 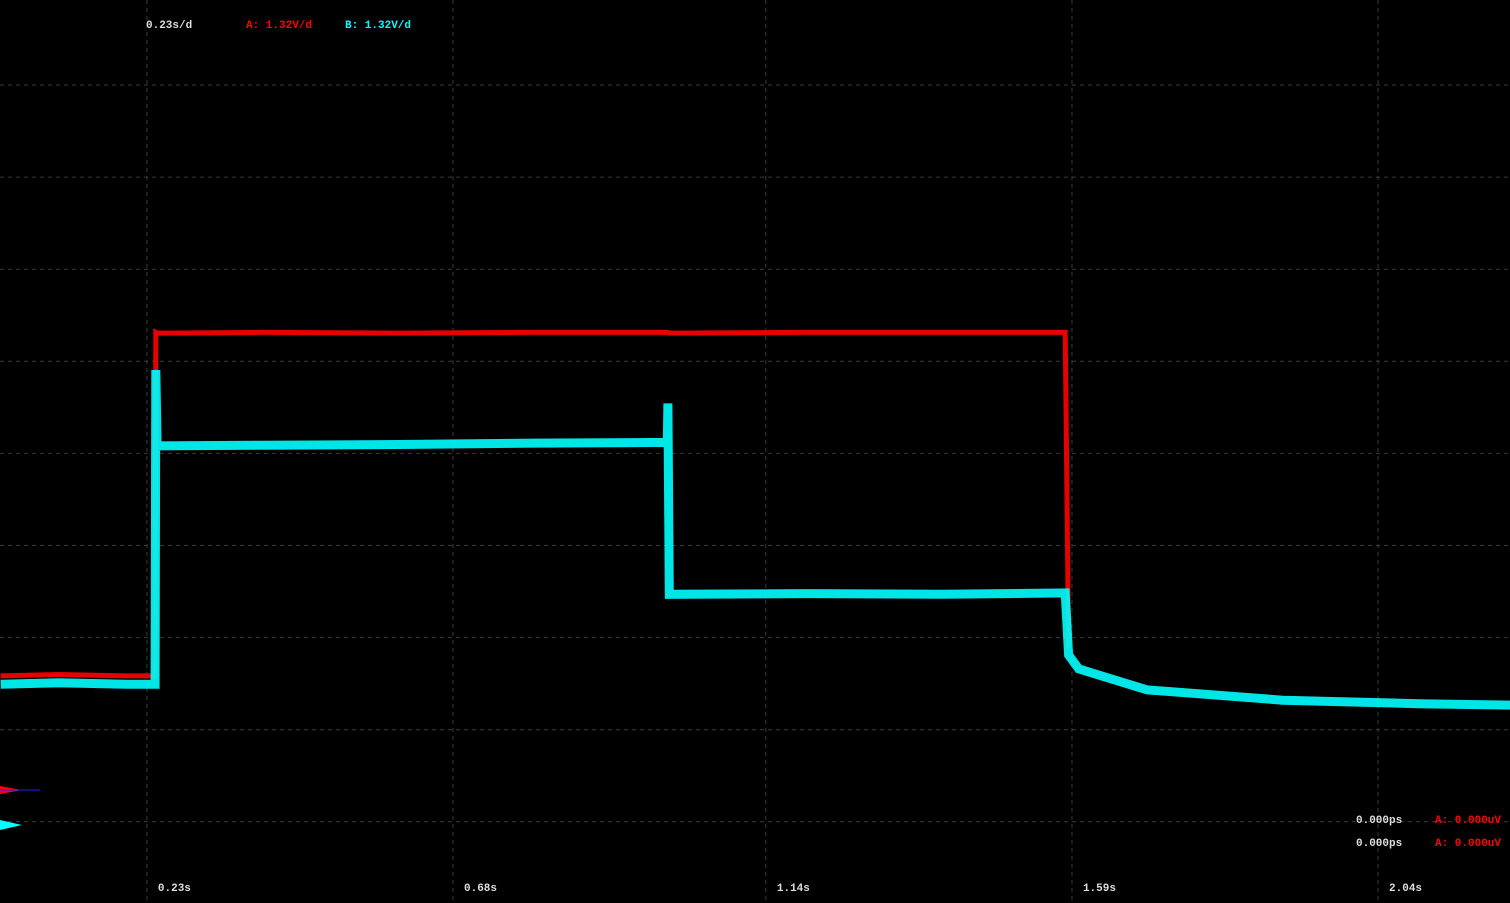 What do you see at coordinates (11, 825) in the screenshot?
I see `channel-b-marker` at bounding box center [11, 825].